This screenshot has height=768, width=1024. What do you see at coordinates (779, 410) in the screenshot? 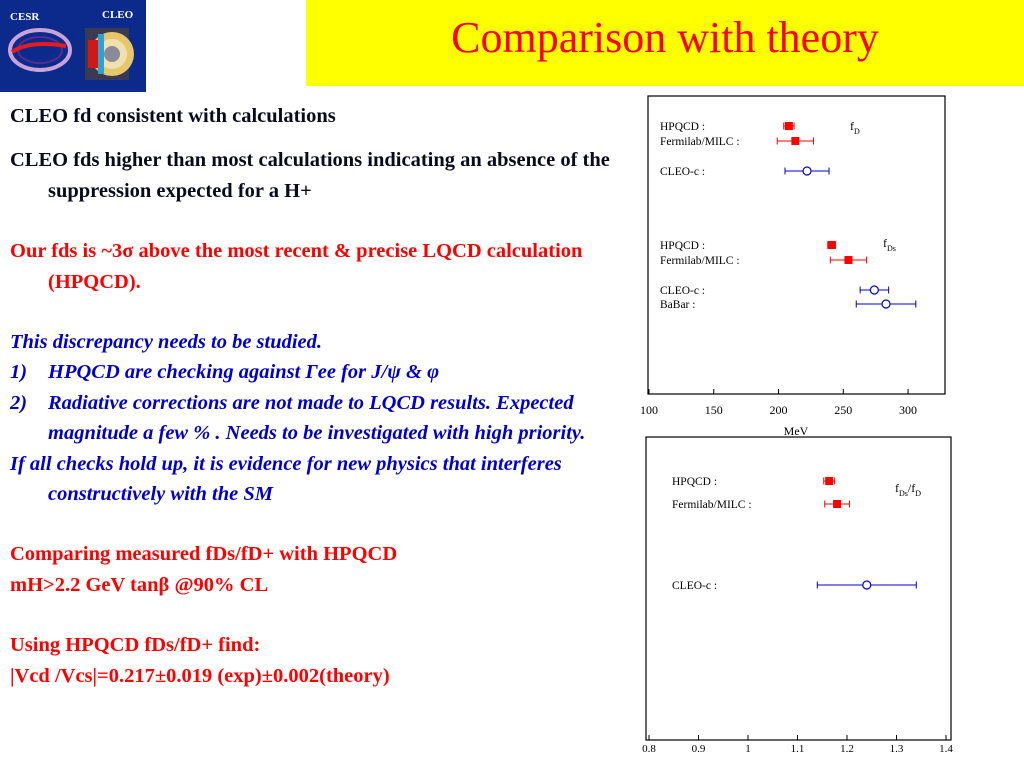
I see `chart1-tick-label: 200` at bounding box center [779, 410].